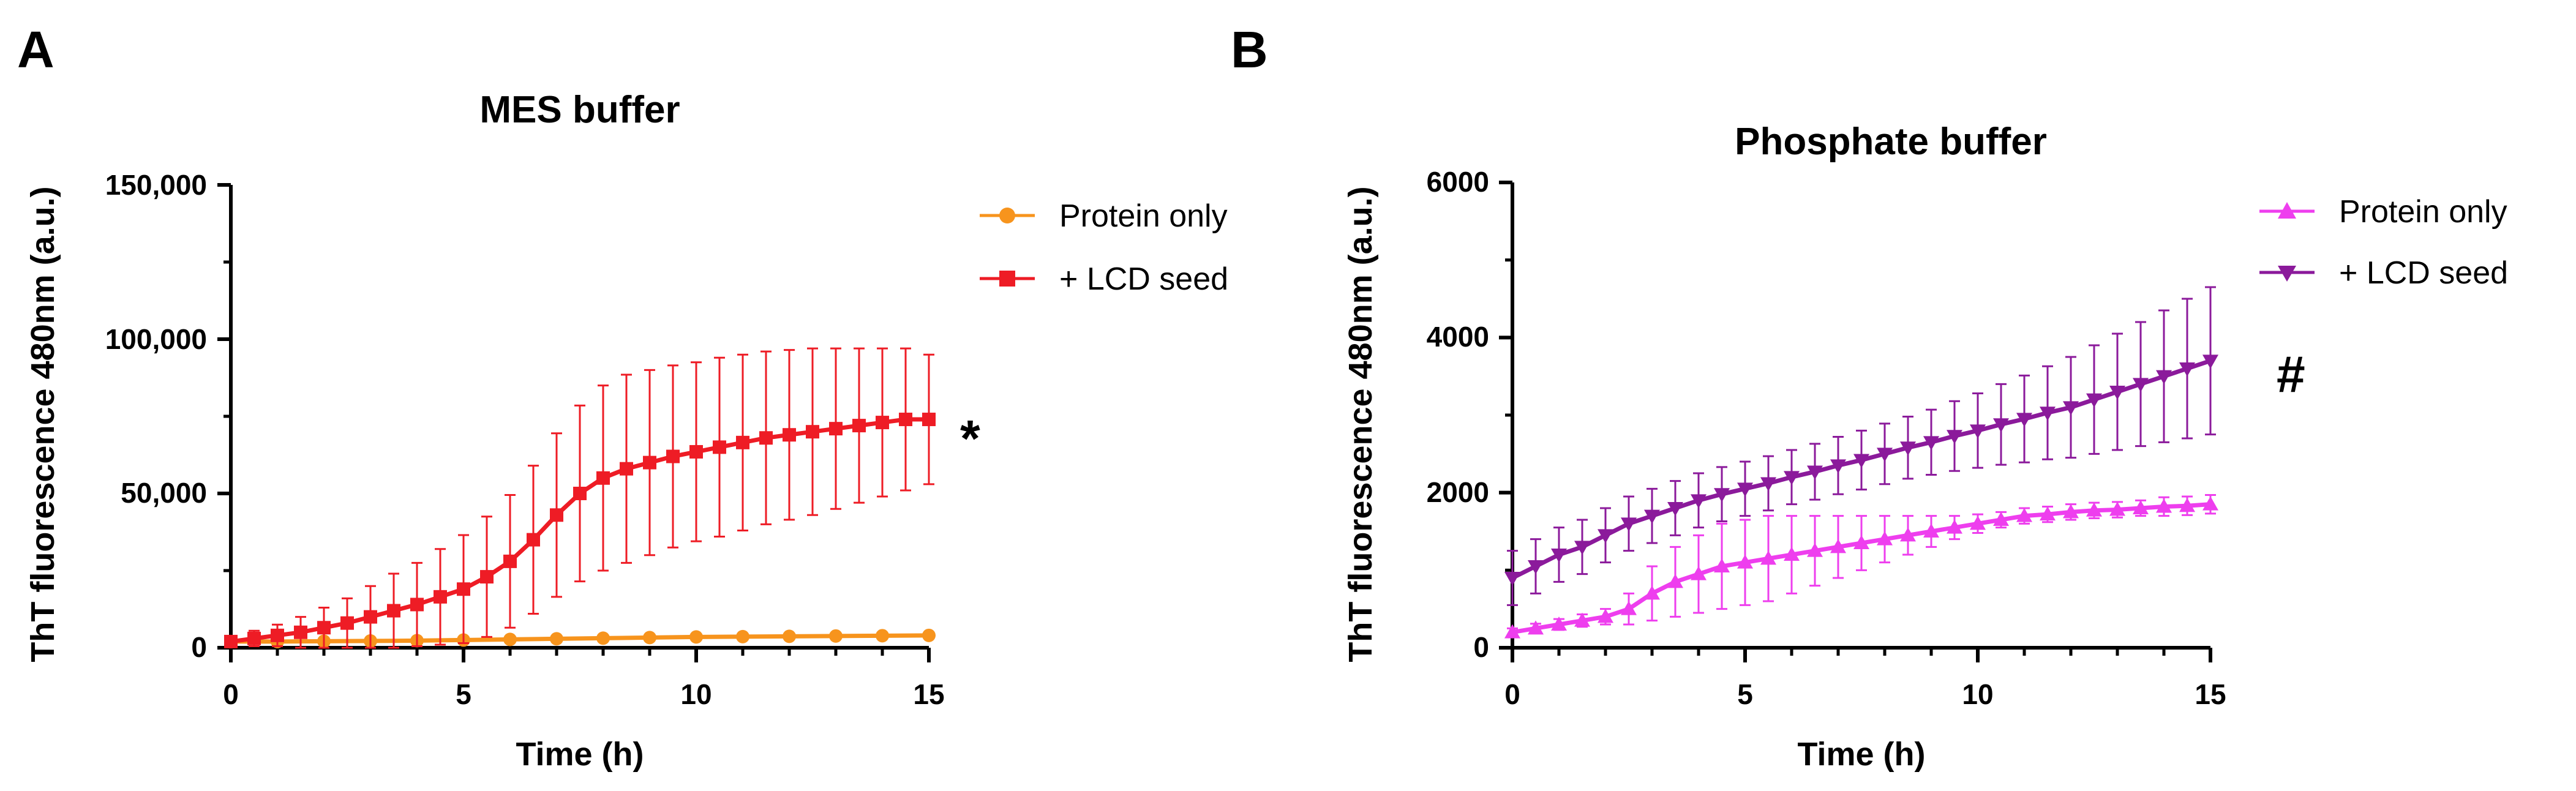 This screenshot has width=2576, height=791. I want to click on legend-label: + LCD seed, so click(1143, 279).